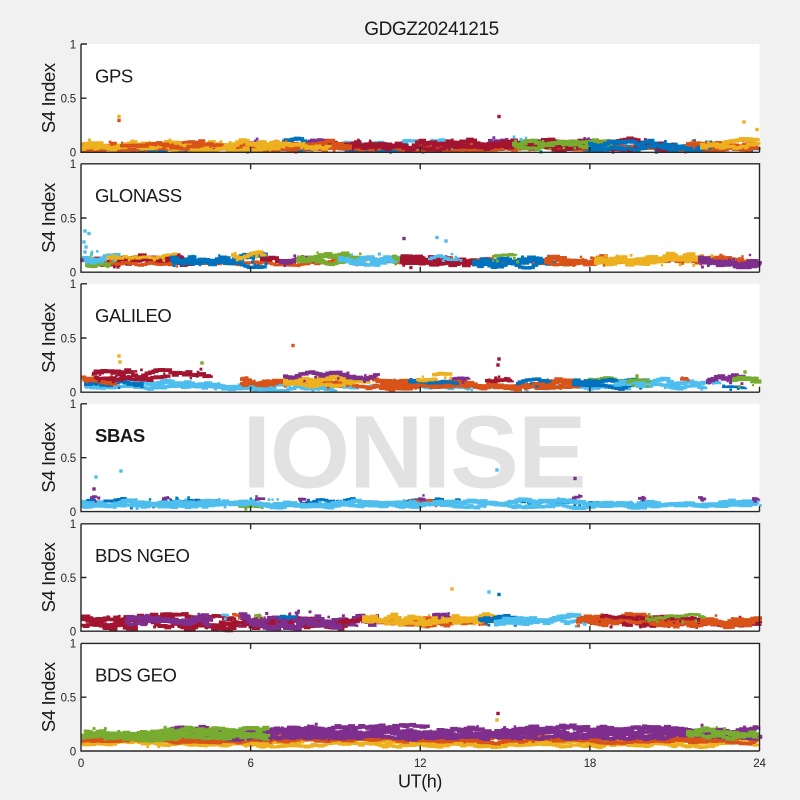 This screenshot has width=800, height=800. Describe the element at coordinates (759, 764) in the screenshot. I see `svg-text: 24` at that location.